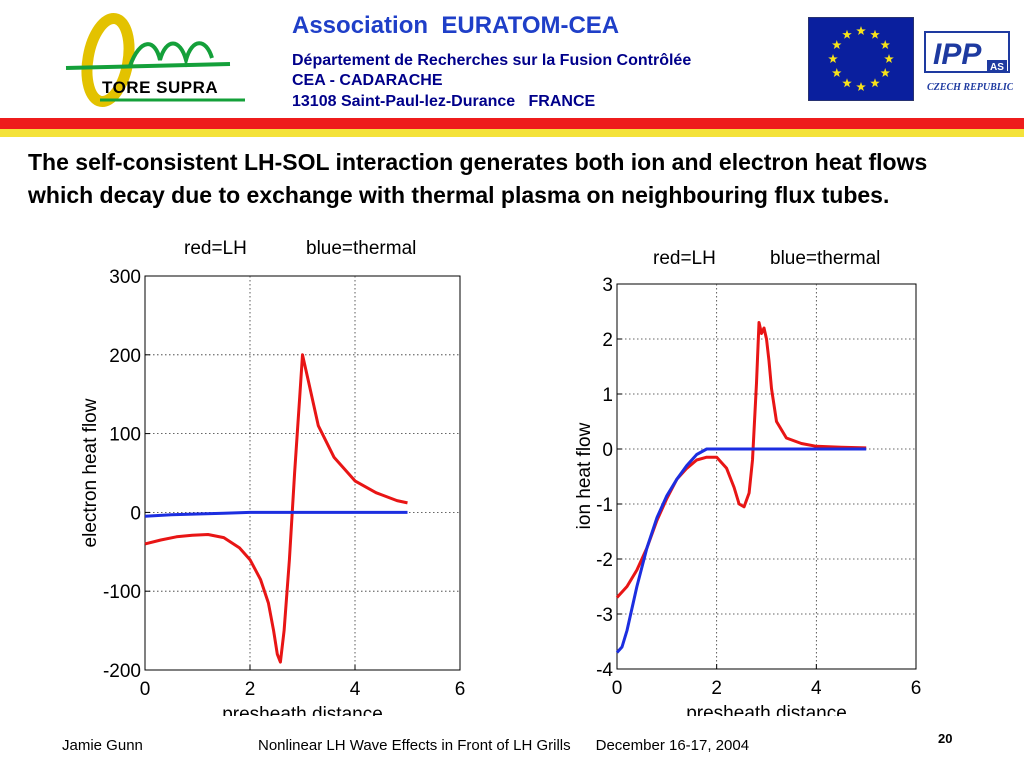  I want to click on header-stripe-yellow, so click(512, 133).